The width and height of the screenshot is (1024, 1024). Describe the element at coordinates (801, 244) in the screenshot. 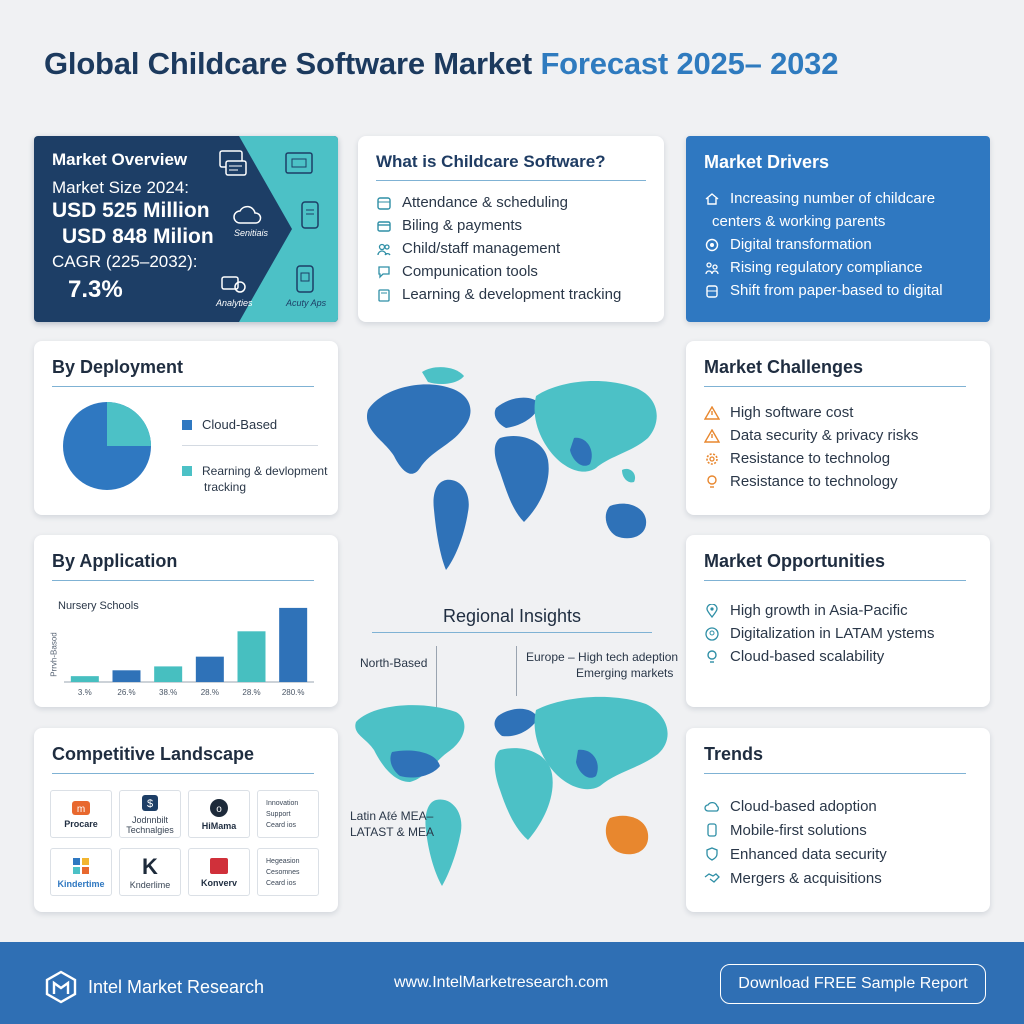

I see `list-item-label: Digital transformation` at that location.